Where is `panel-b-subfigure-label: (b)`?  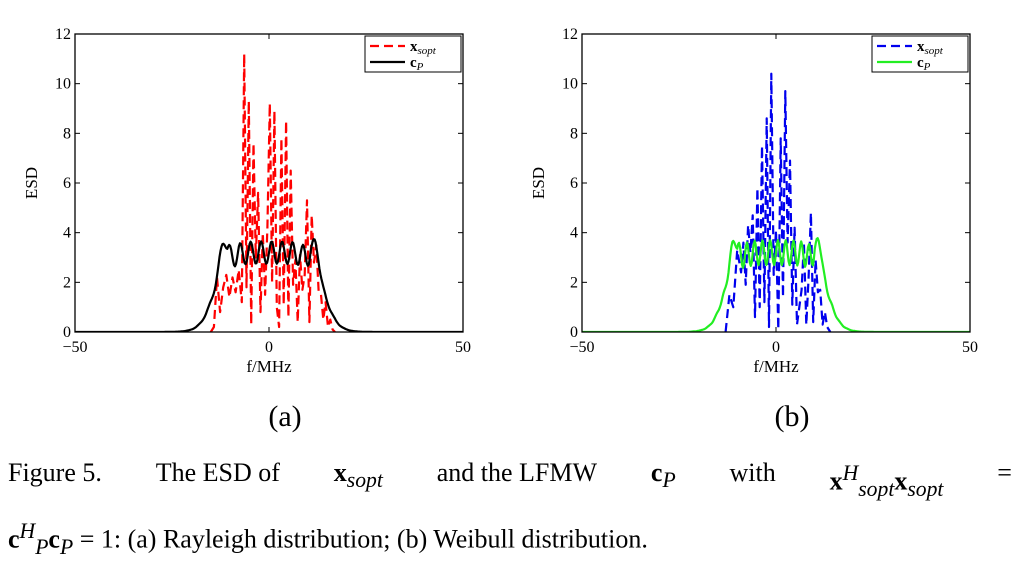
panel-b-subfigure-label: (b) is located at coordinates (792, 416).